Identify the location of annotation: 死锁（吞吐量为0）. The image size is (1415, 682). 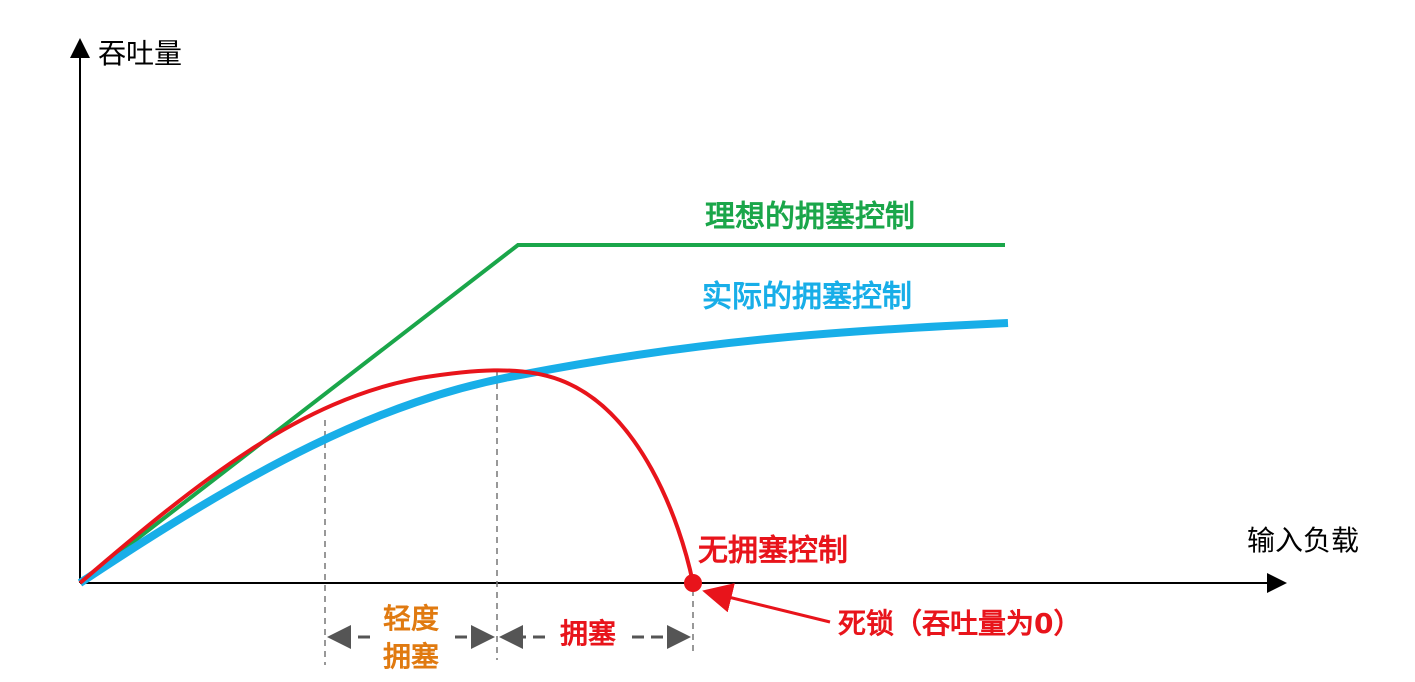
(959, 623).